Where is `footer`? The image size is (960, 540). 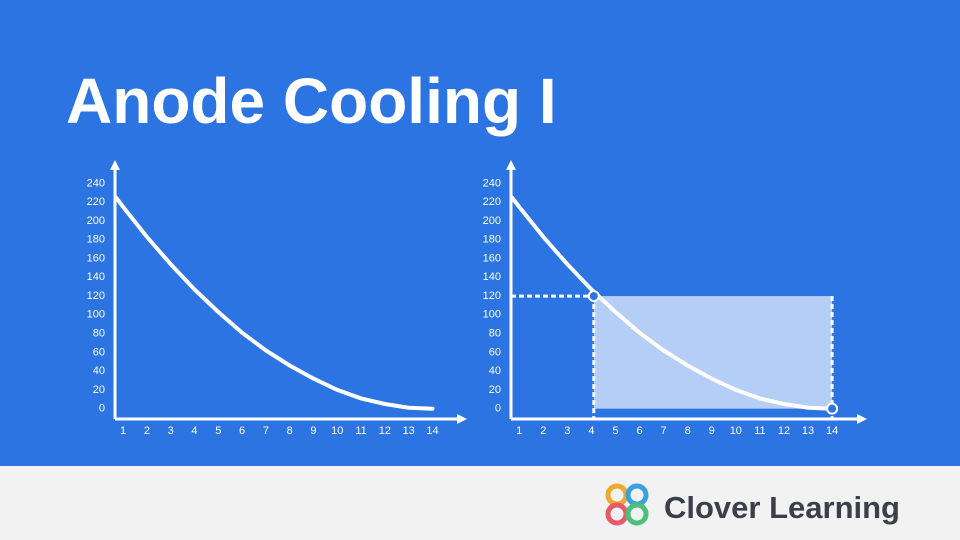 footer is located at coordinates (480, 503).